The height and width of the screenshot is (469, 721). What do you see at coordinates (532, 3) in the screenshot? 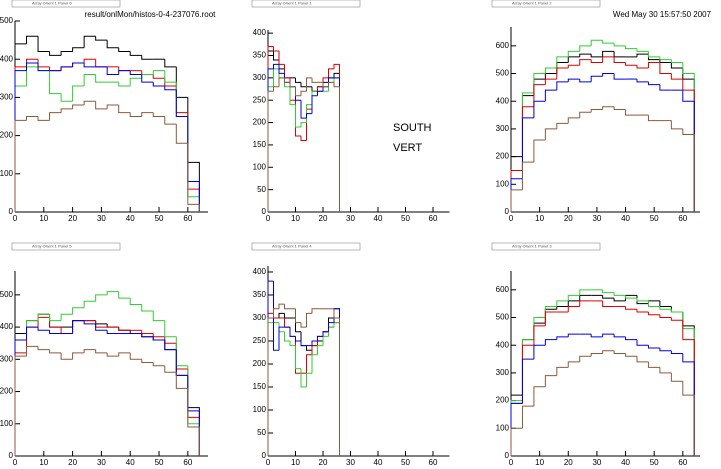
I see `panel-title: Array Orient 1 Panel 2` at bounding box center [532, 3].